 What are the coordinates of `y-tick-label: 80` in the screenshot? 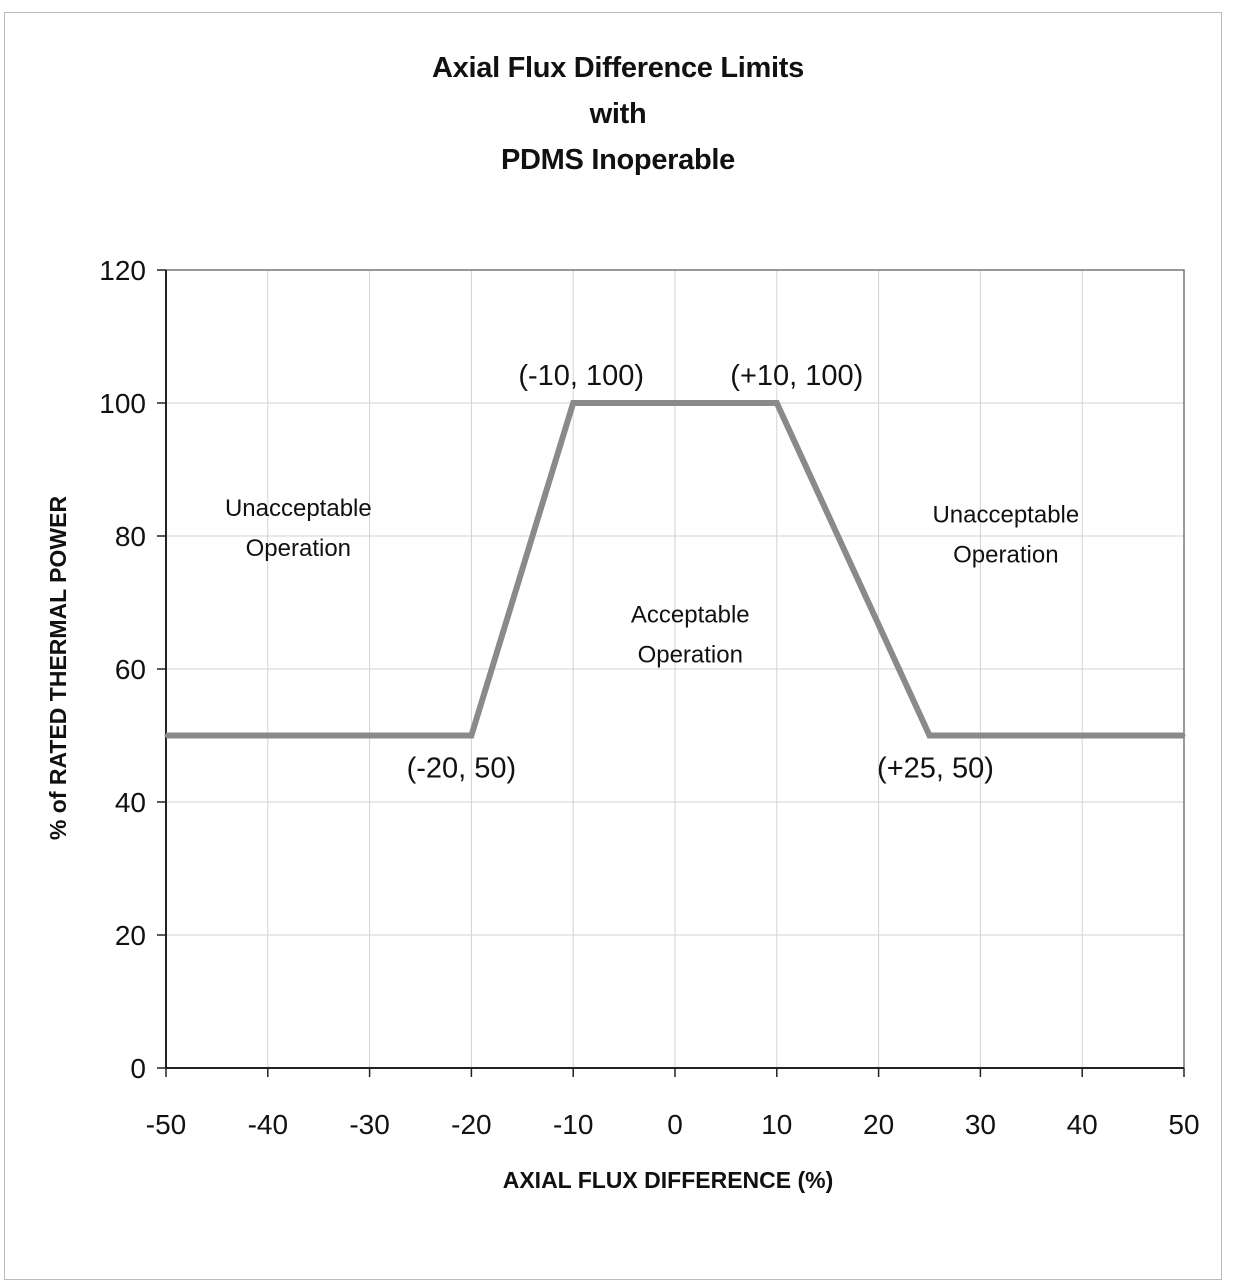 It's located at (130, 536).